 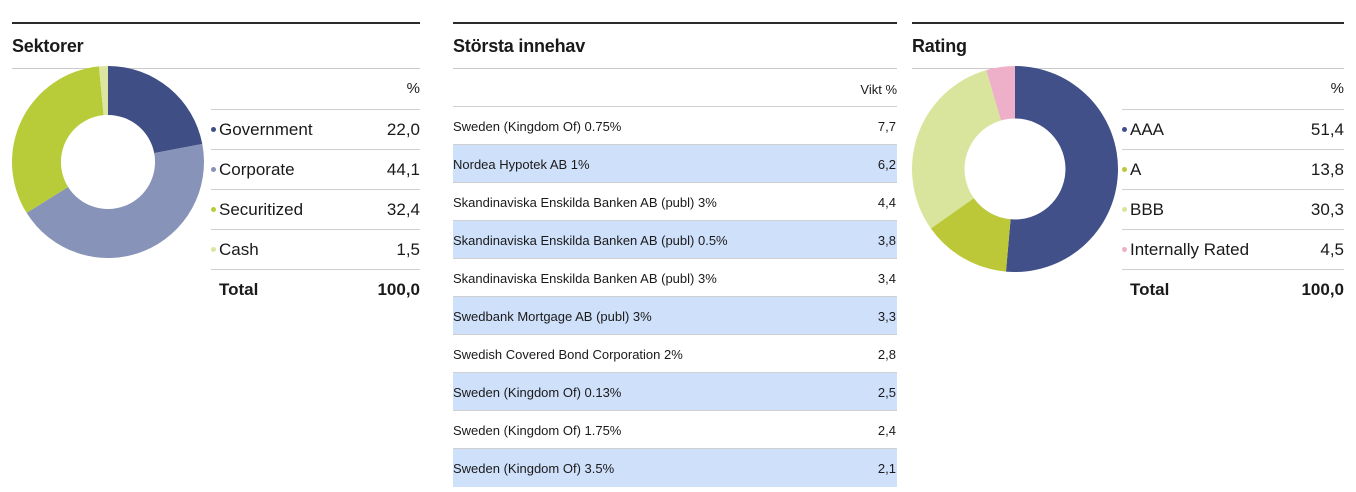 I want to click on holdings-row: Sweden (Kingdom Of) 0.75% 7,7, so click(x=675, y=125).